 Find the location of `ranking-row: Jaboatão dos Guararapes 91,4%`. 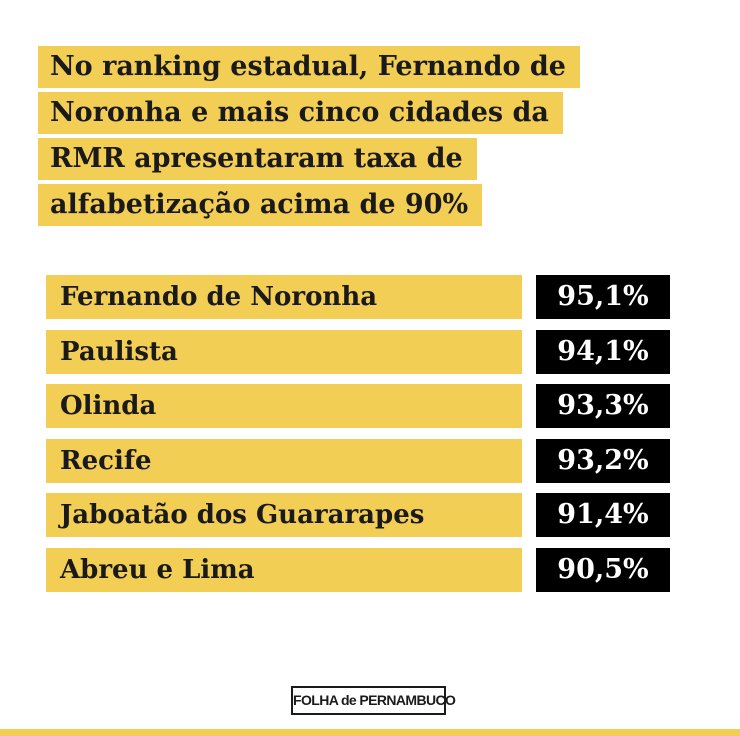

ranking-row: Jaboatão dos Guararapes 91,4% is located at coordinates (359, 515).